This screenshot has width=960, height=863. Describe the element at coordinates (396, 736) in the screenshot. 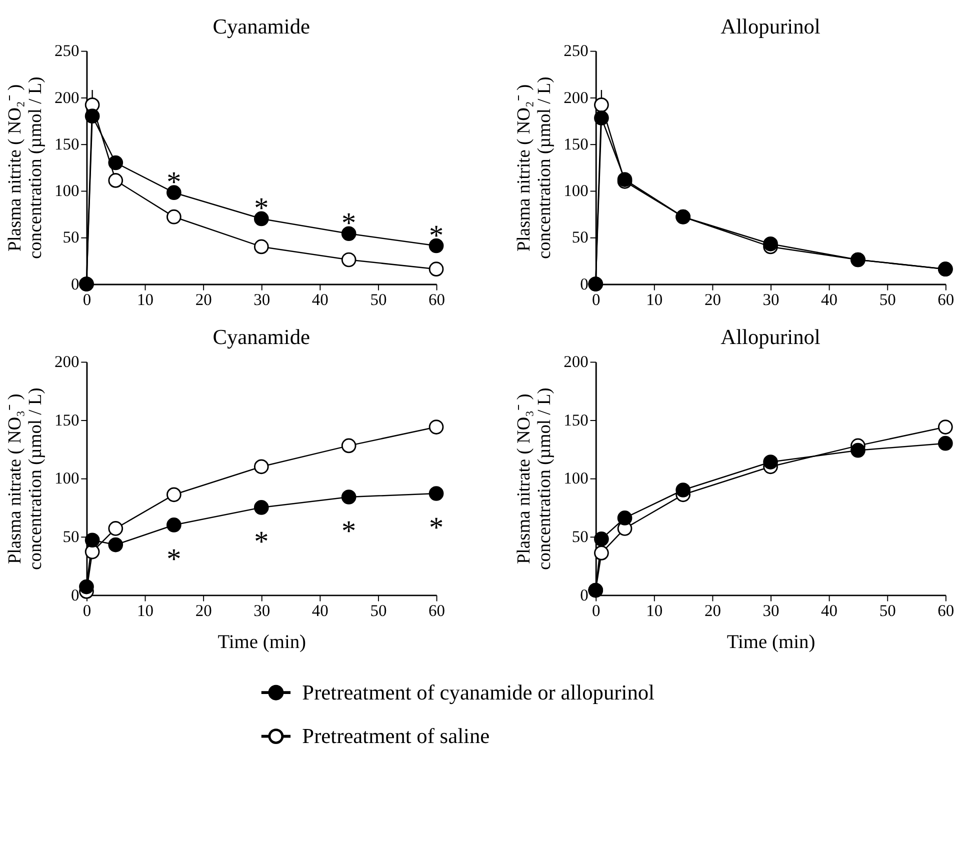

I see `legend-label: Pretreatment of saline` at that location.